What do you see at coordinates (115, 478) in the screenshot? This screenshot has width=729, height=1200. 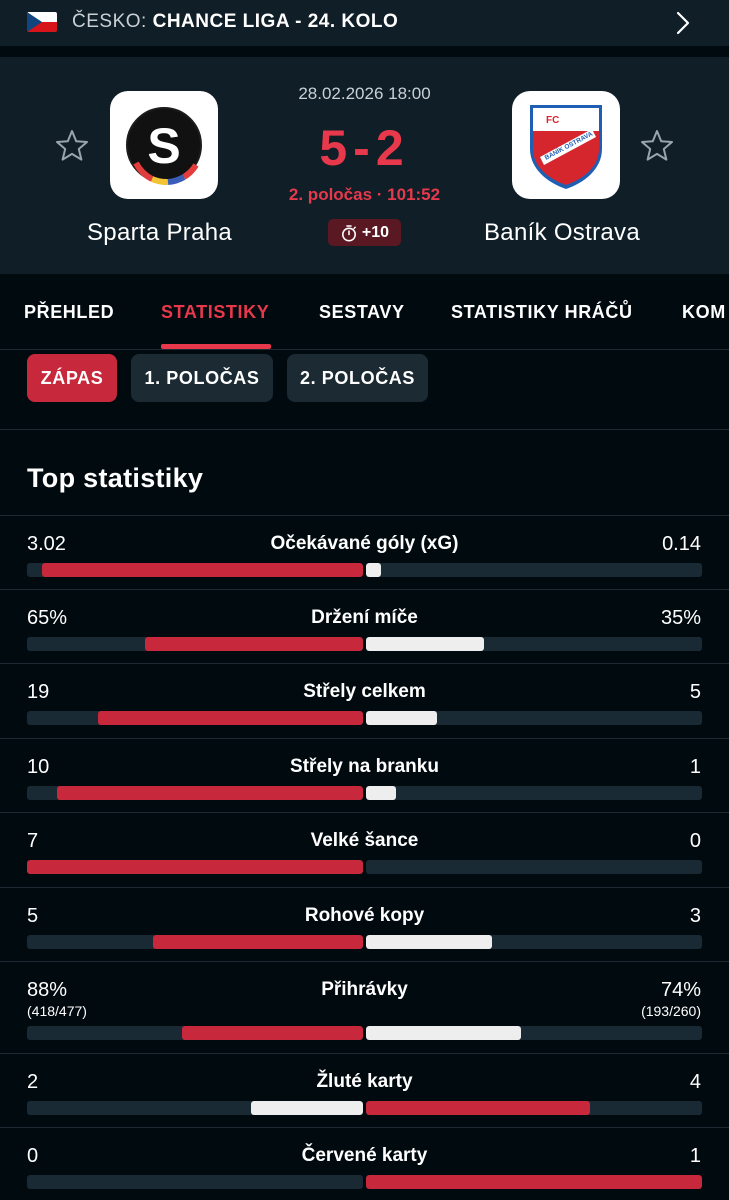 I see `section-title: Top statistiky` at bounding box center [115, 478].